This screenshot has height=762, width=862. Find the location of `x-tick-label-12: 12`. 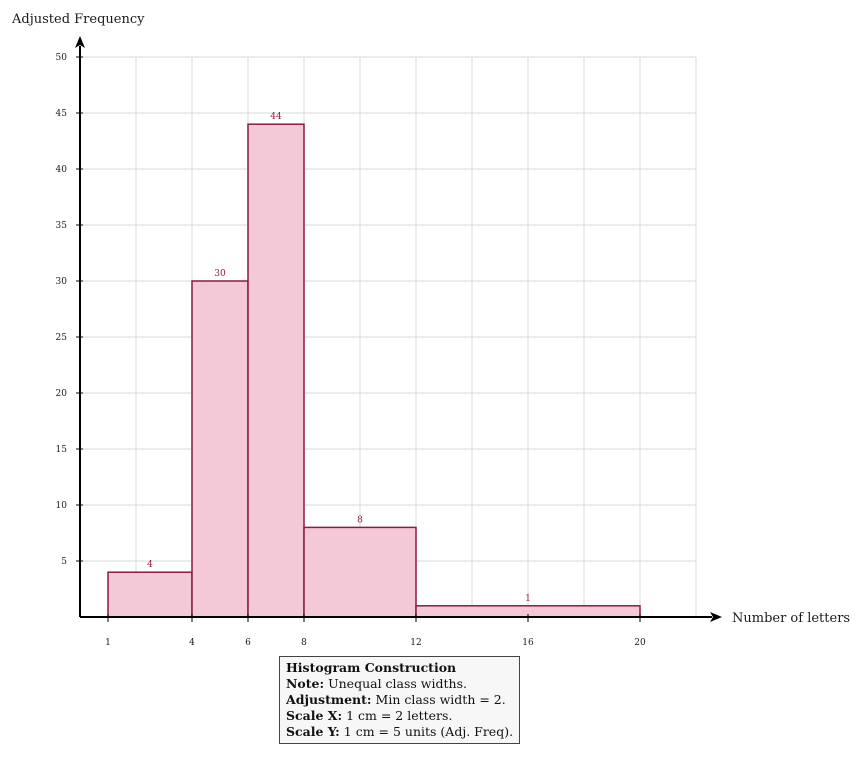

x-tick-label-12: 12 is located at coordinates (415, 643).